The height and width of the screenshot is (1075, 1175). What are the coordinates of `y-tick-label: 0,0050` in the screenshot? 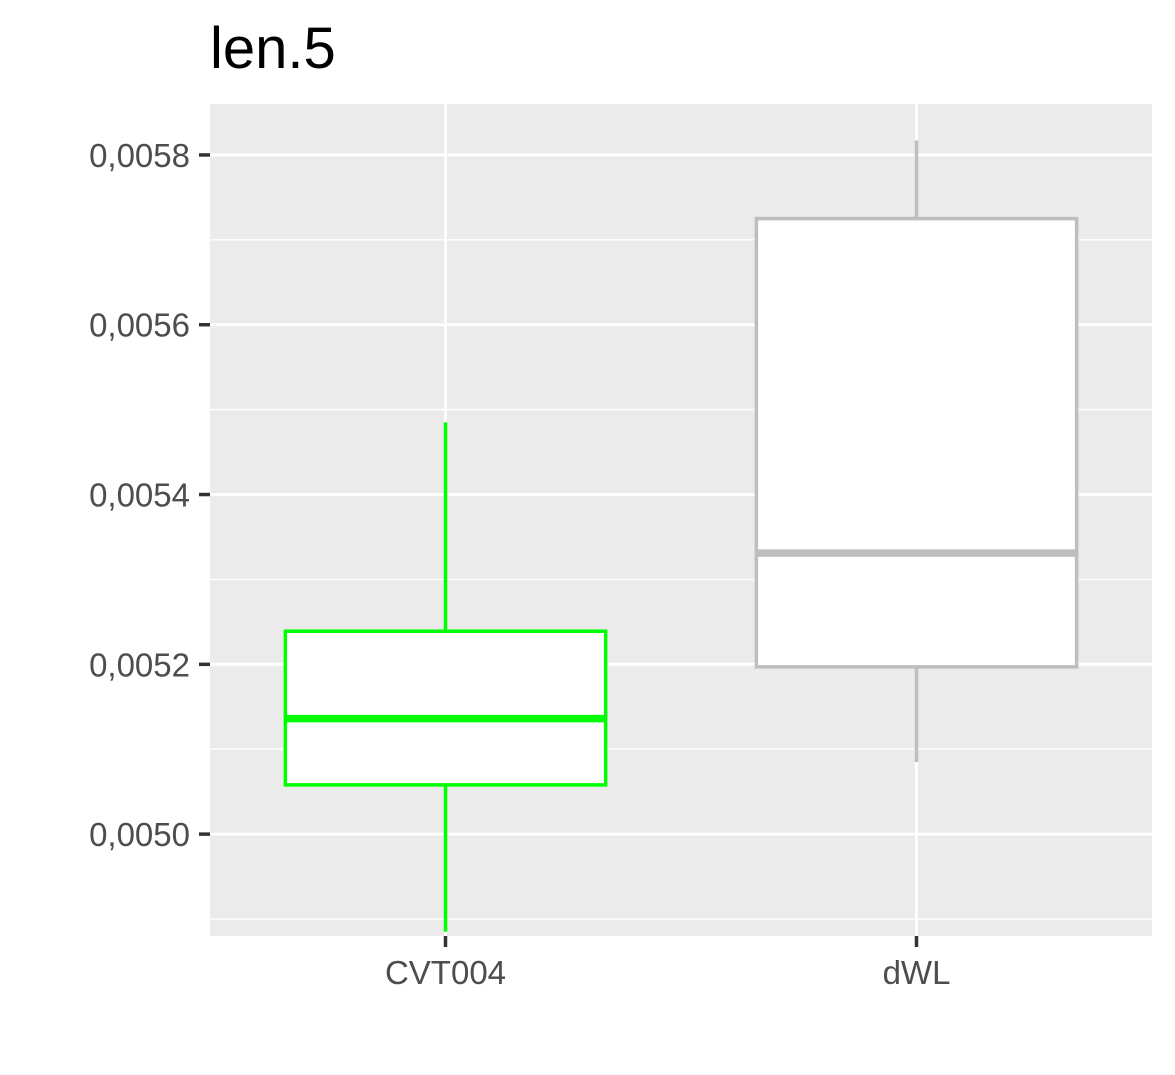 It's located at (139, 834).